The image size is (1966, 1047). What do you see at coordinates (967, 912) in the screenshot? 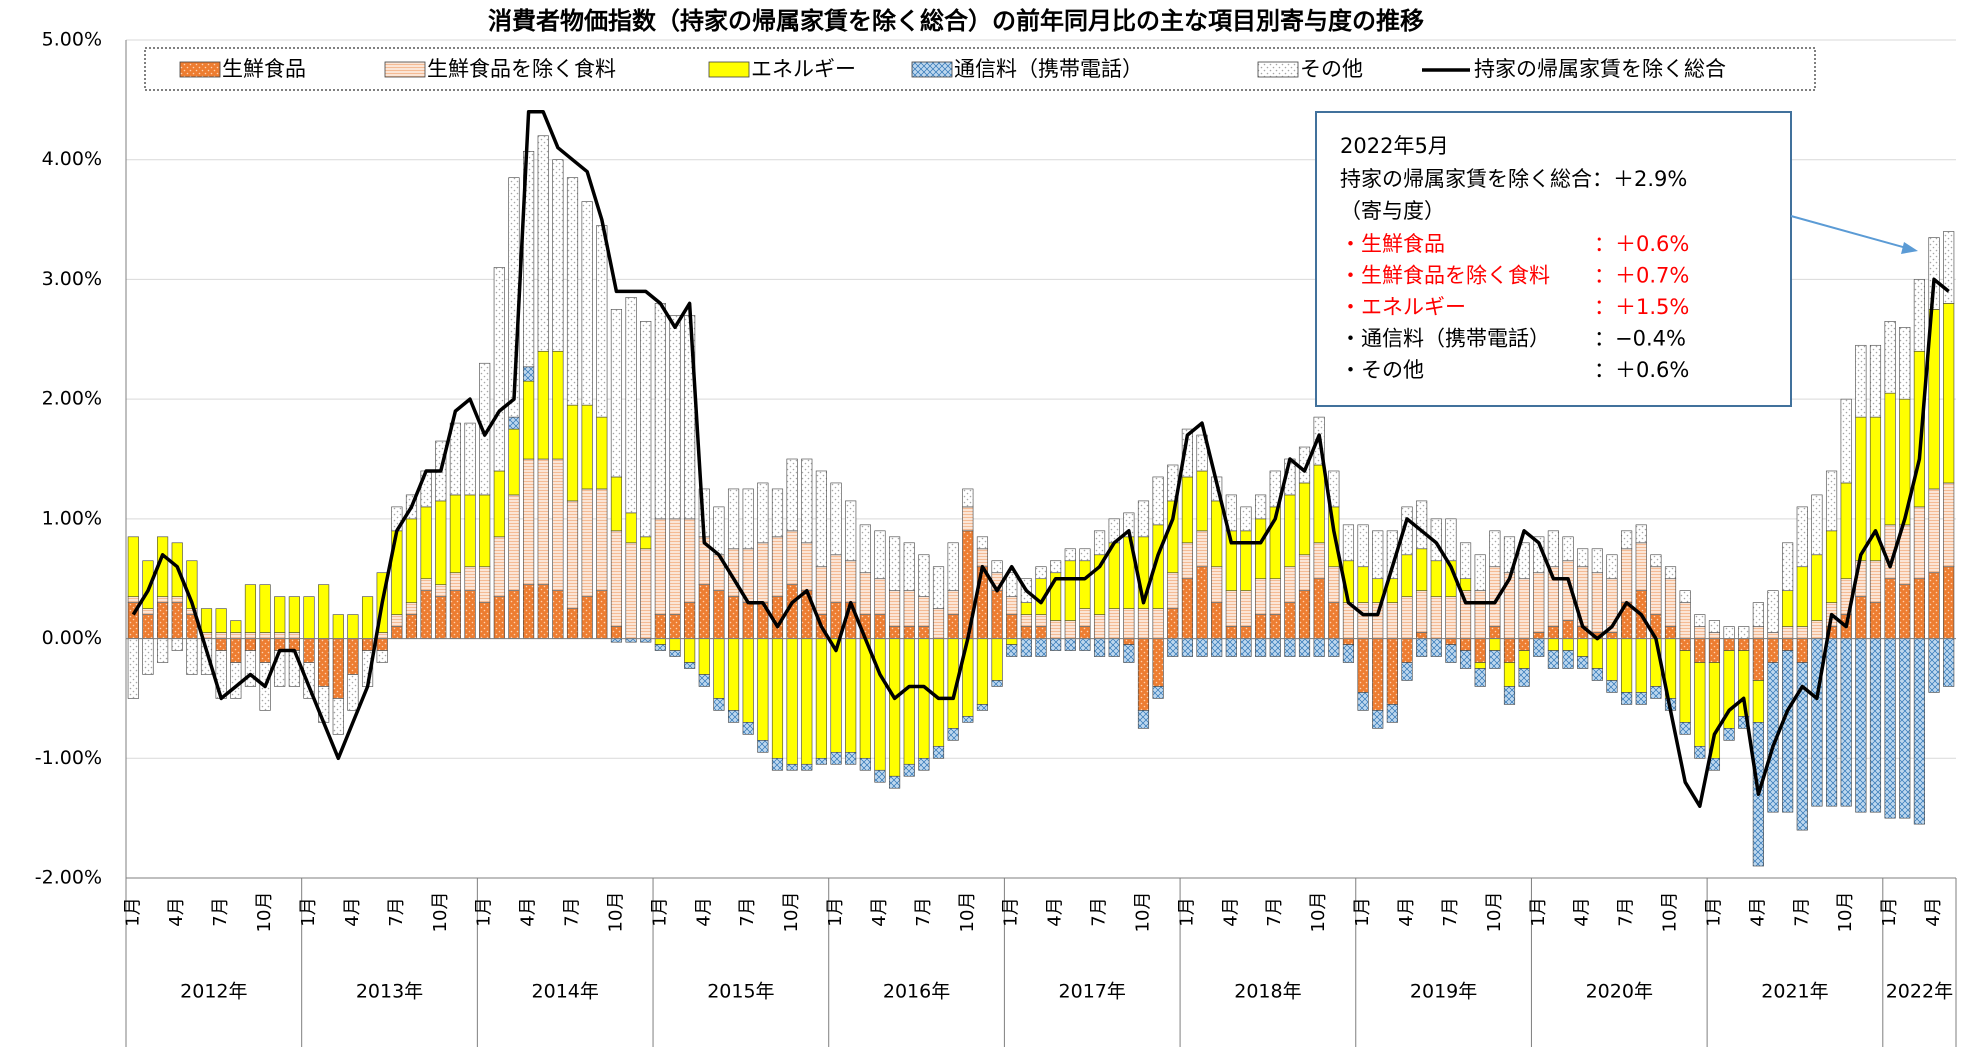
I see `x-tick-label: 10月` at bounding box center [967, 912].